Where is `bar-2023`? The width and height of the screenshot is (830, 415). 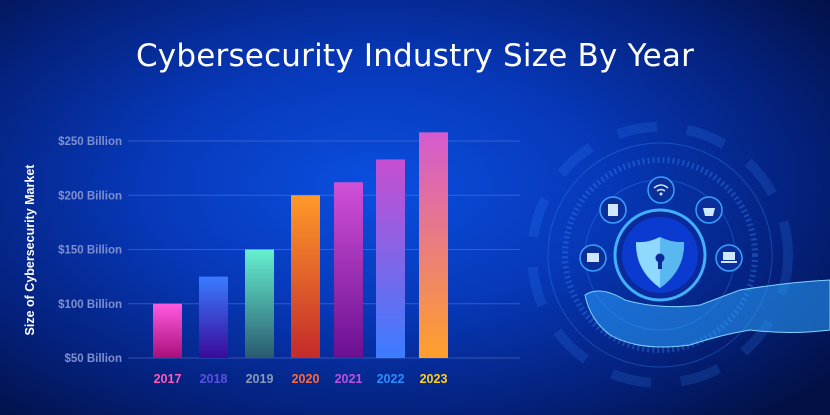
bar-2023 is located at coordinates (433, 245).